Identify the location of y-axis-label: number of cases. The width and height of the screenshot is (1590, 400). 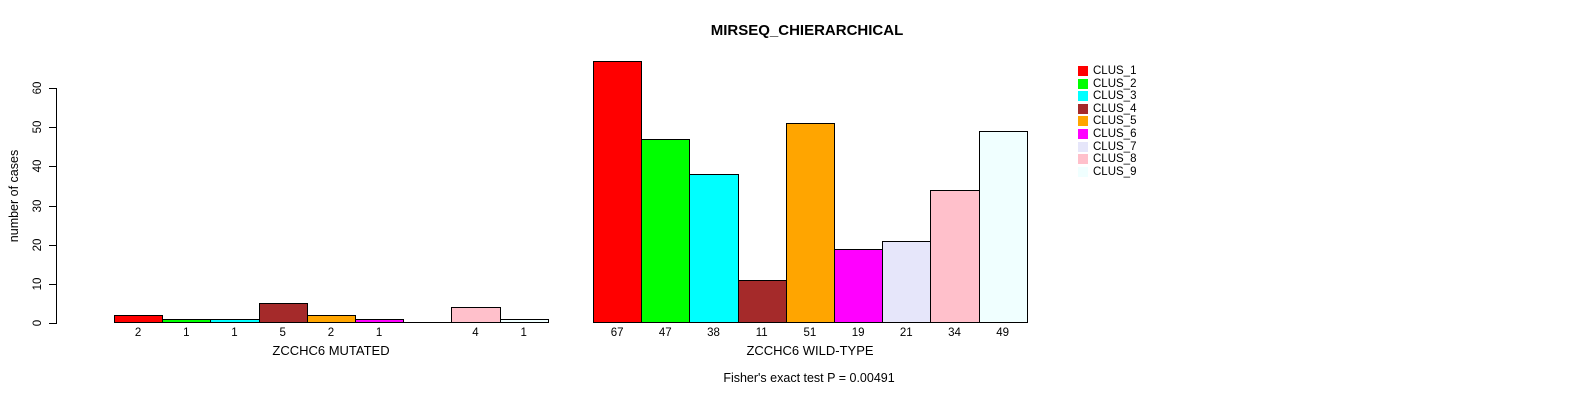
(14, 196).